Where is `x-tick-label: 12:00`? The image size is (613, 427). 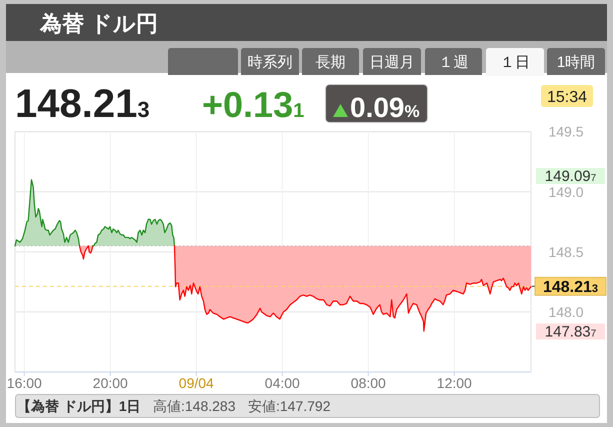 x-tick-label: 12:00 is located at coordinates (454, 383).